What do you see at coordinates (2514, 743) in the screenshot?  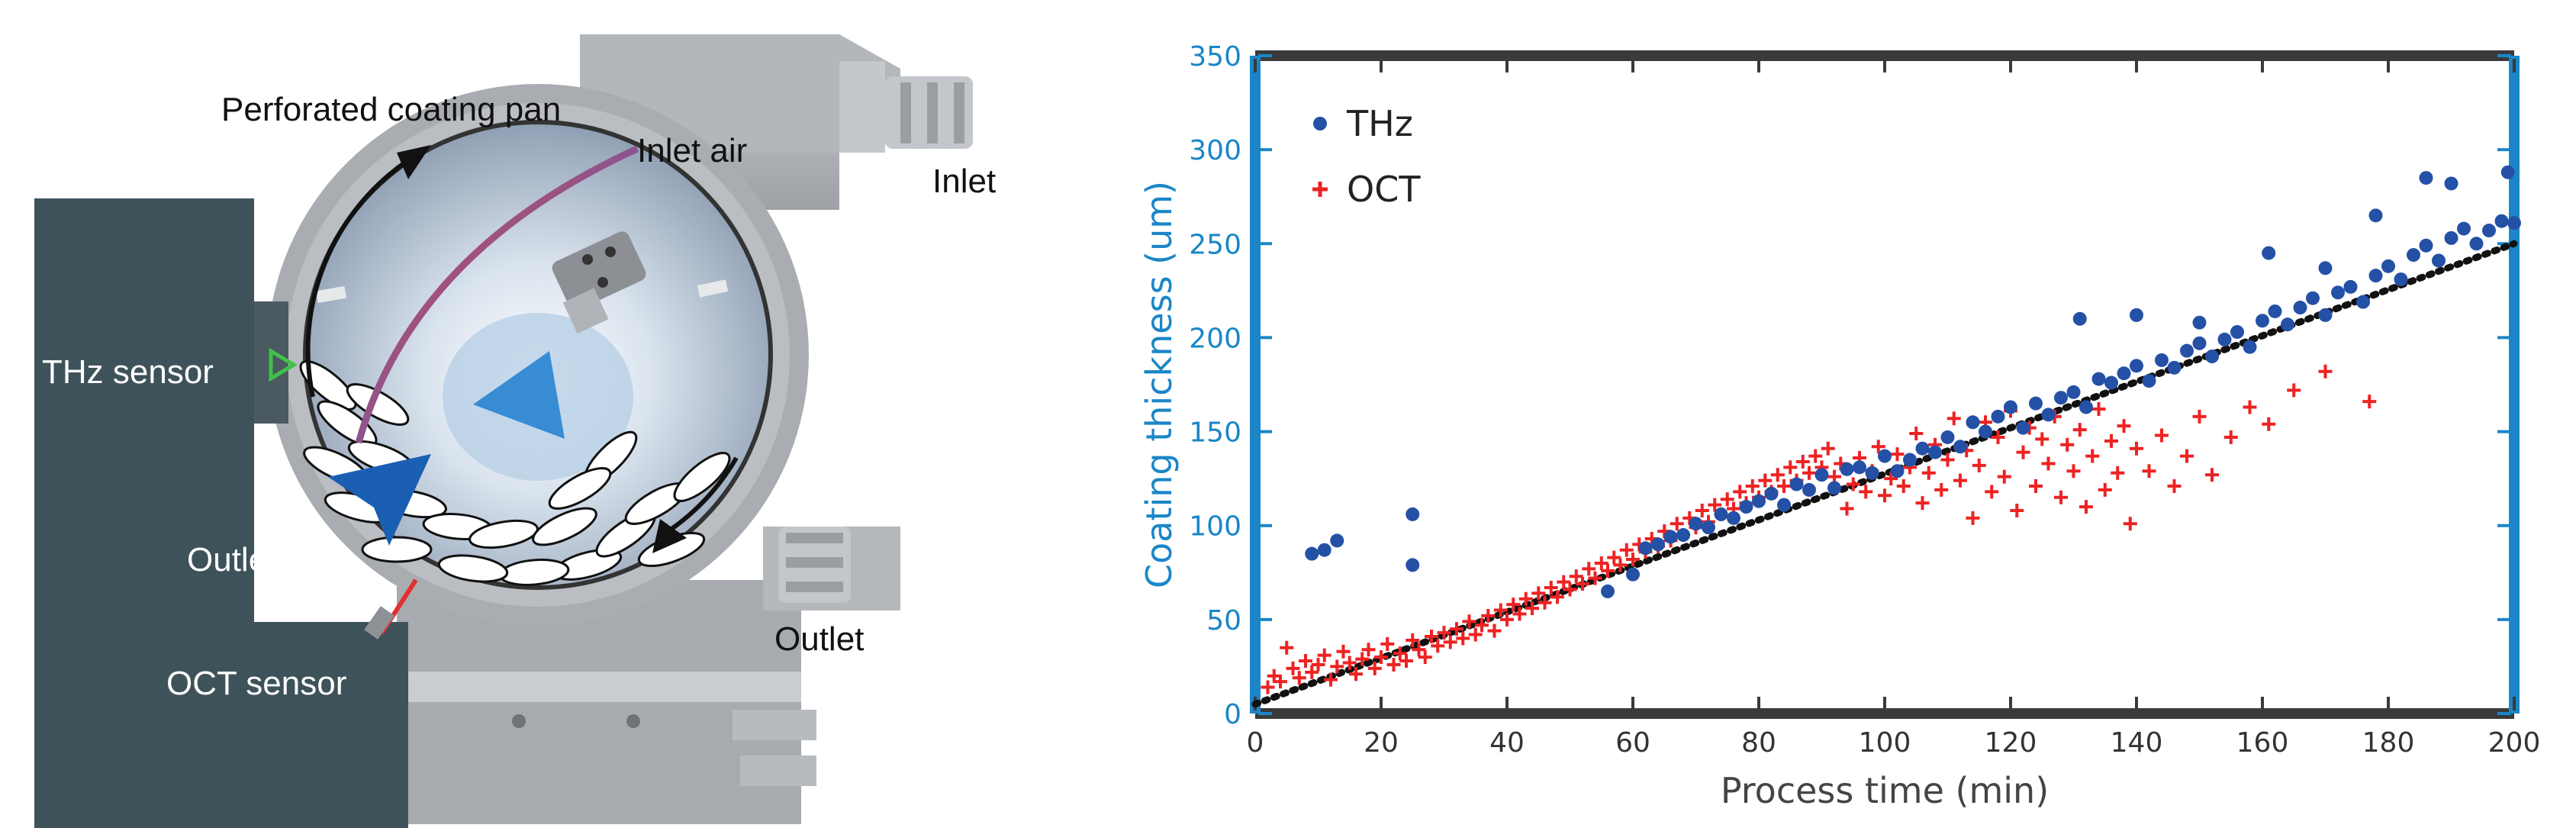 I see `x-tick-label: 200` at bounding box center [2514, 743].